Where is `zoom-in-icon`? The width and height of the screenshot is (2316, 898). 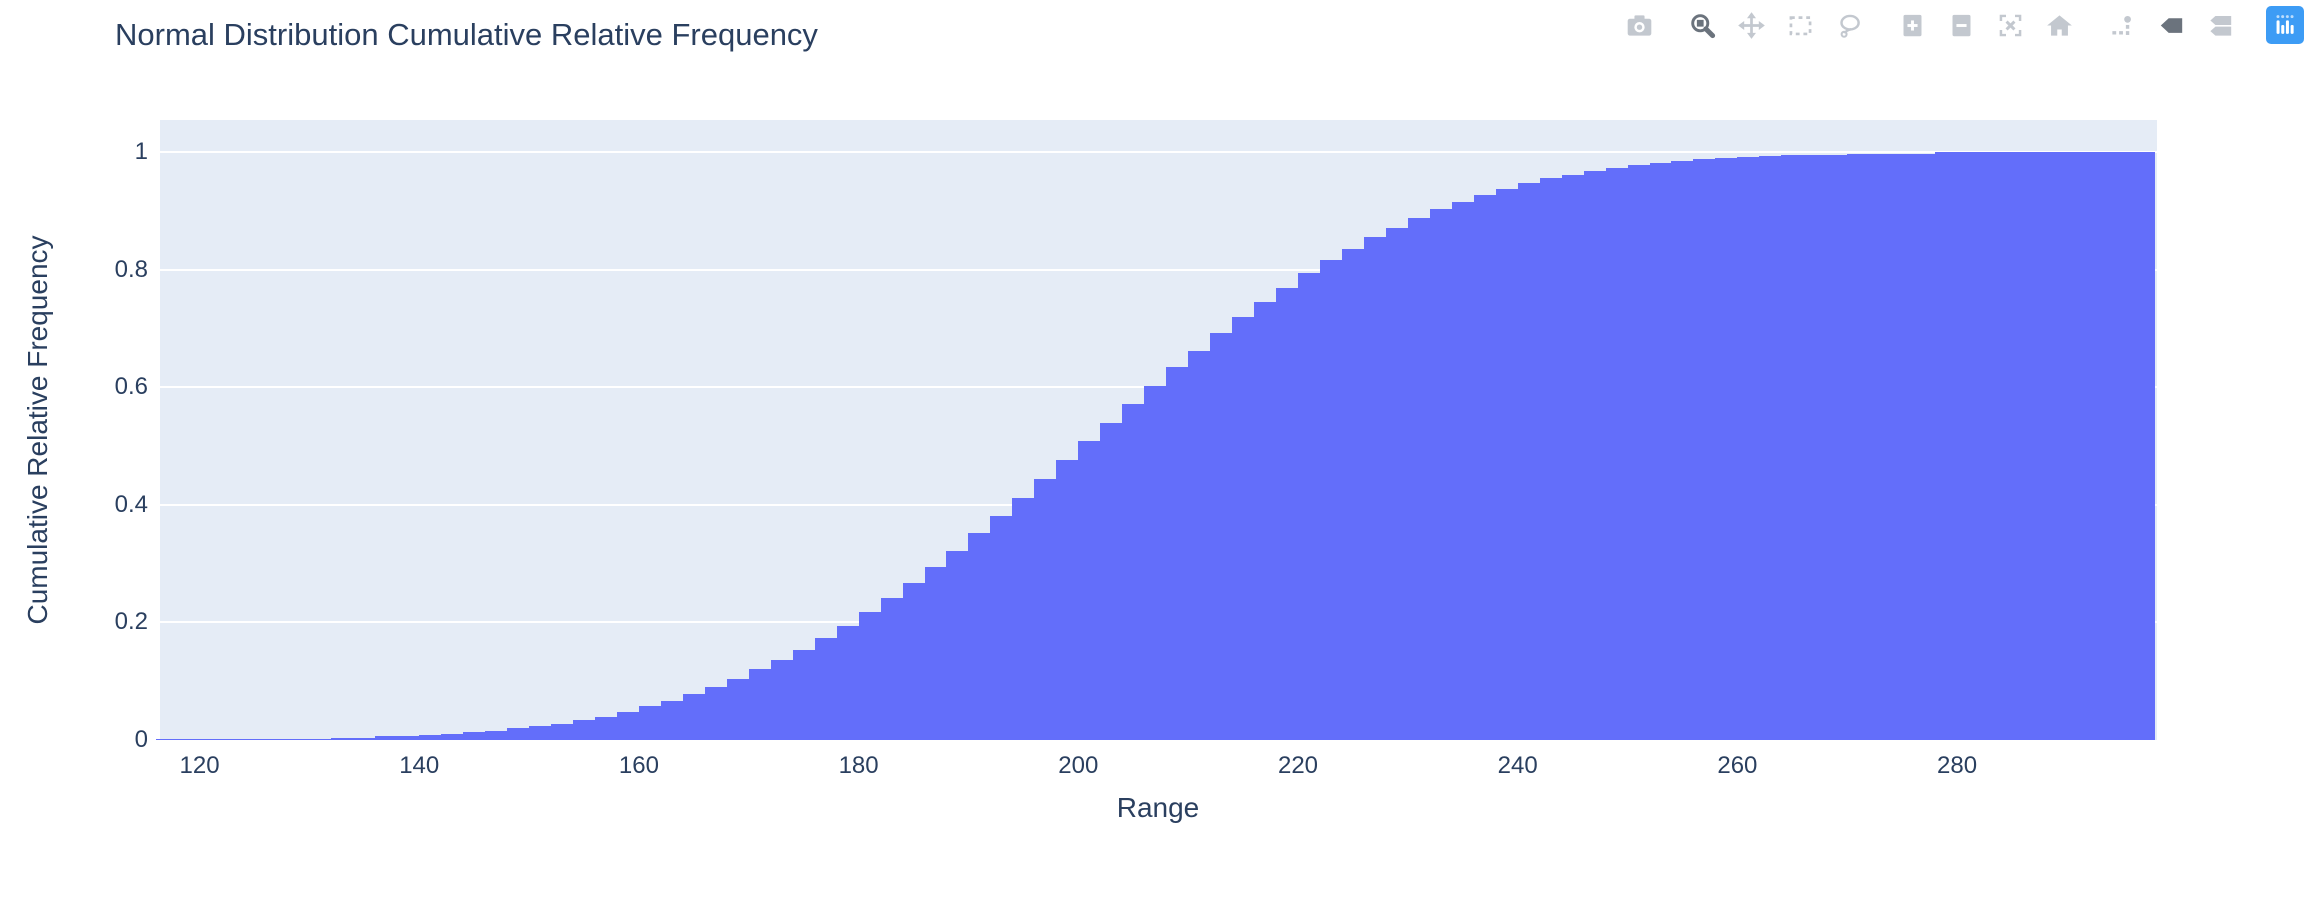 zoom-in-icon is located at coordinates (1912, 25).